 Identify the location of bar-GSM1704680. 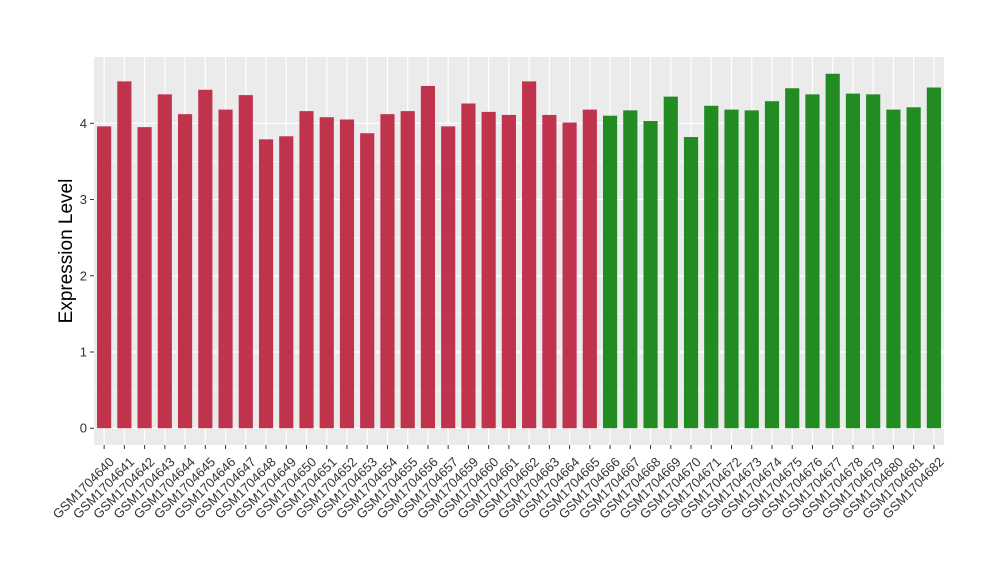
(893, 269).